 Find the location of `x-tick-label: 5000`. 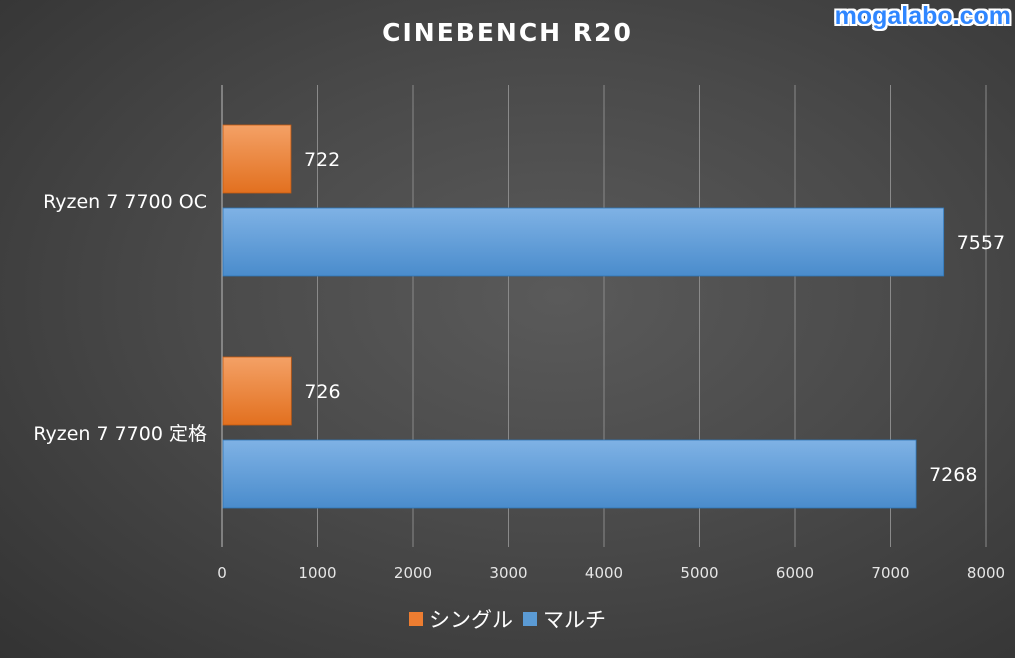

x-tick-label: 5000 is located at coordinates (699, 573).